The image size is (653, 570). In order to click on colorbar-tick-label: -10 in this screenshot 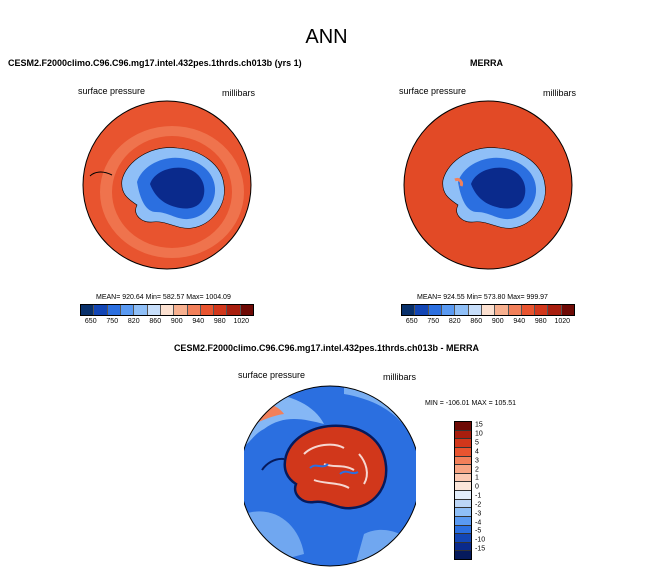, I will do `click(480, 540)`.